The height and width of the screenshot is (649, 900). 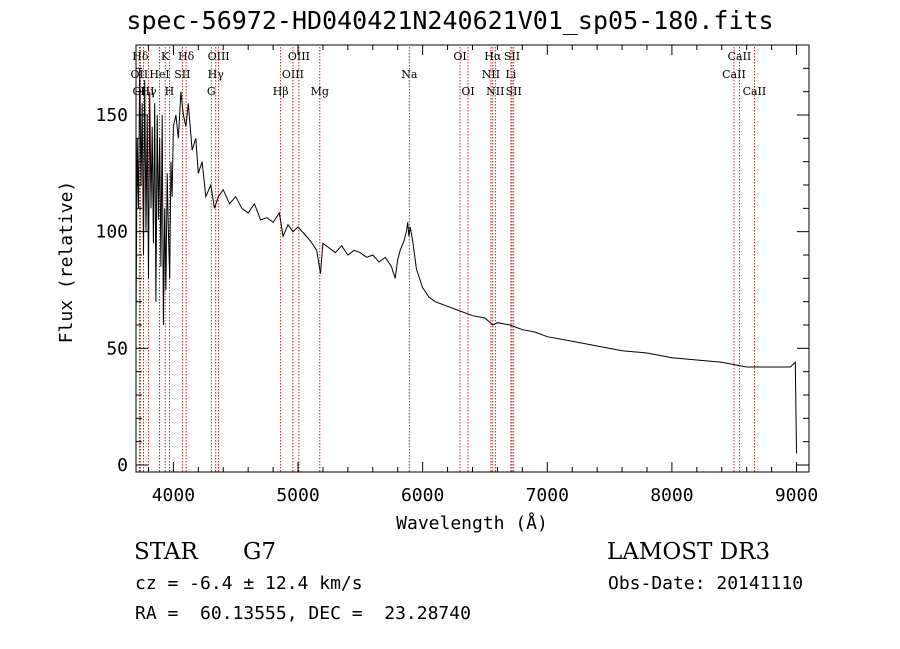 What do you see at coordinates (706, 583) in the screenshot?
I see `obs-date-text: Obs-Date: 20141110` at bounding box center [706, 583].